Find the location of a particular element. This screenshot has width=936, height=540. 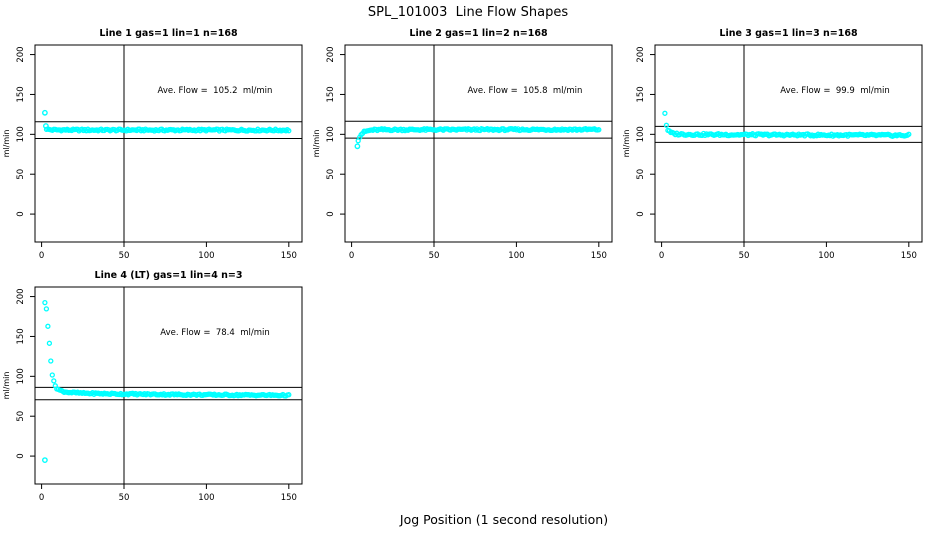

x-axis-label: Jog Position (1 second resolution) is located at coordinates (504, 519).